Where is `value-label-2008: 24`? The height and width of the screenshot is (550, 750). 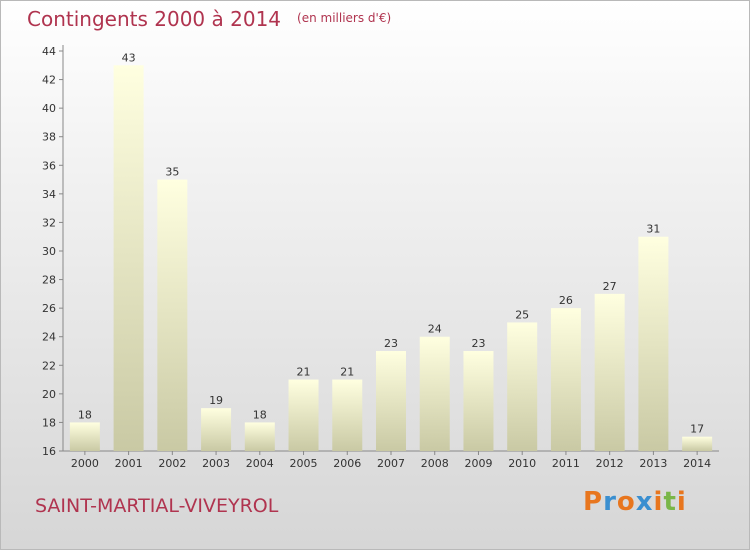 value-label-2008: 24 is located at coordinates (435, 329).